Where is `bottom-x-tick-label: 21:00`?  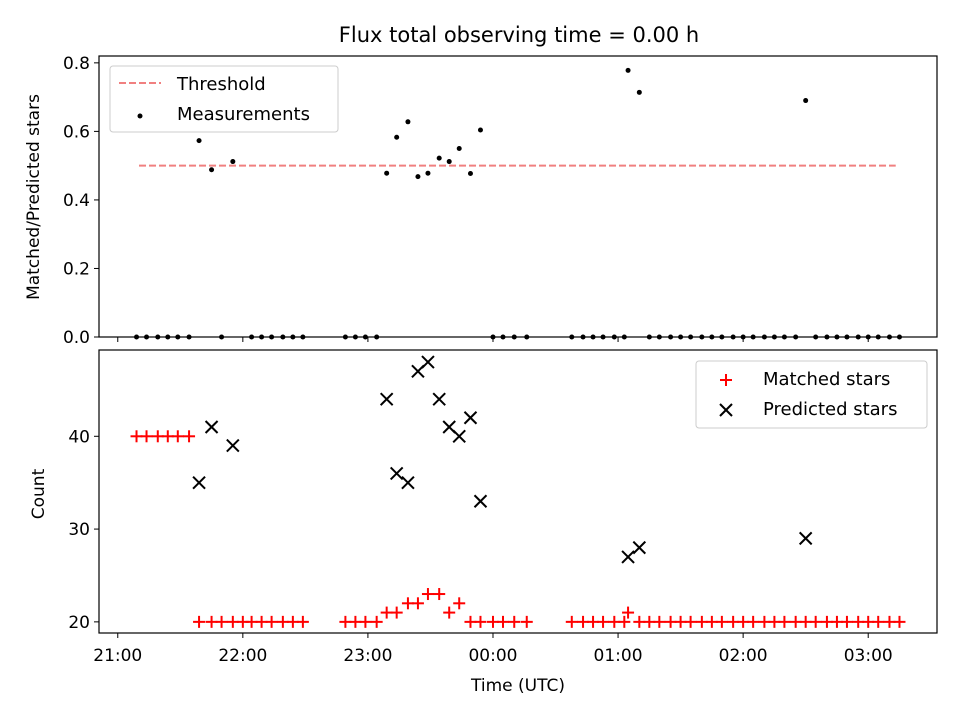 bottom-x-tick-label: 21:00 is located at coordinates (117, 656).